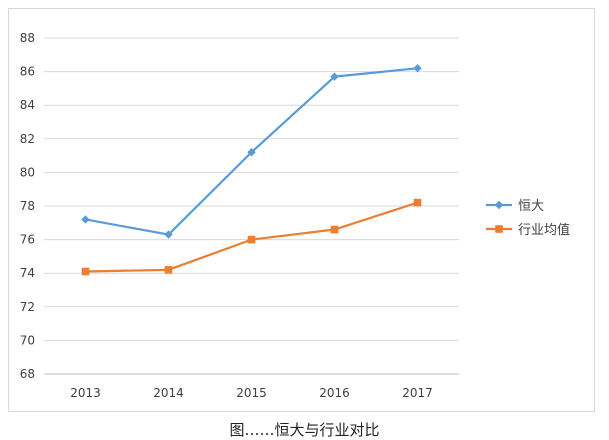 This screenshot has height=440, width=609. Describe the element at coordinates (544, 230) in the screenshot. I see `legend-label-1: 行业均值` at that location.